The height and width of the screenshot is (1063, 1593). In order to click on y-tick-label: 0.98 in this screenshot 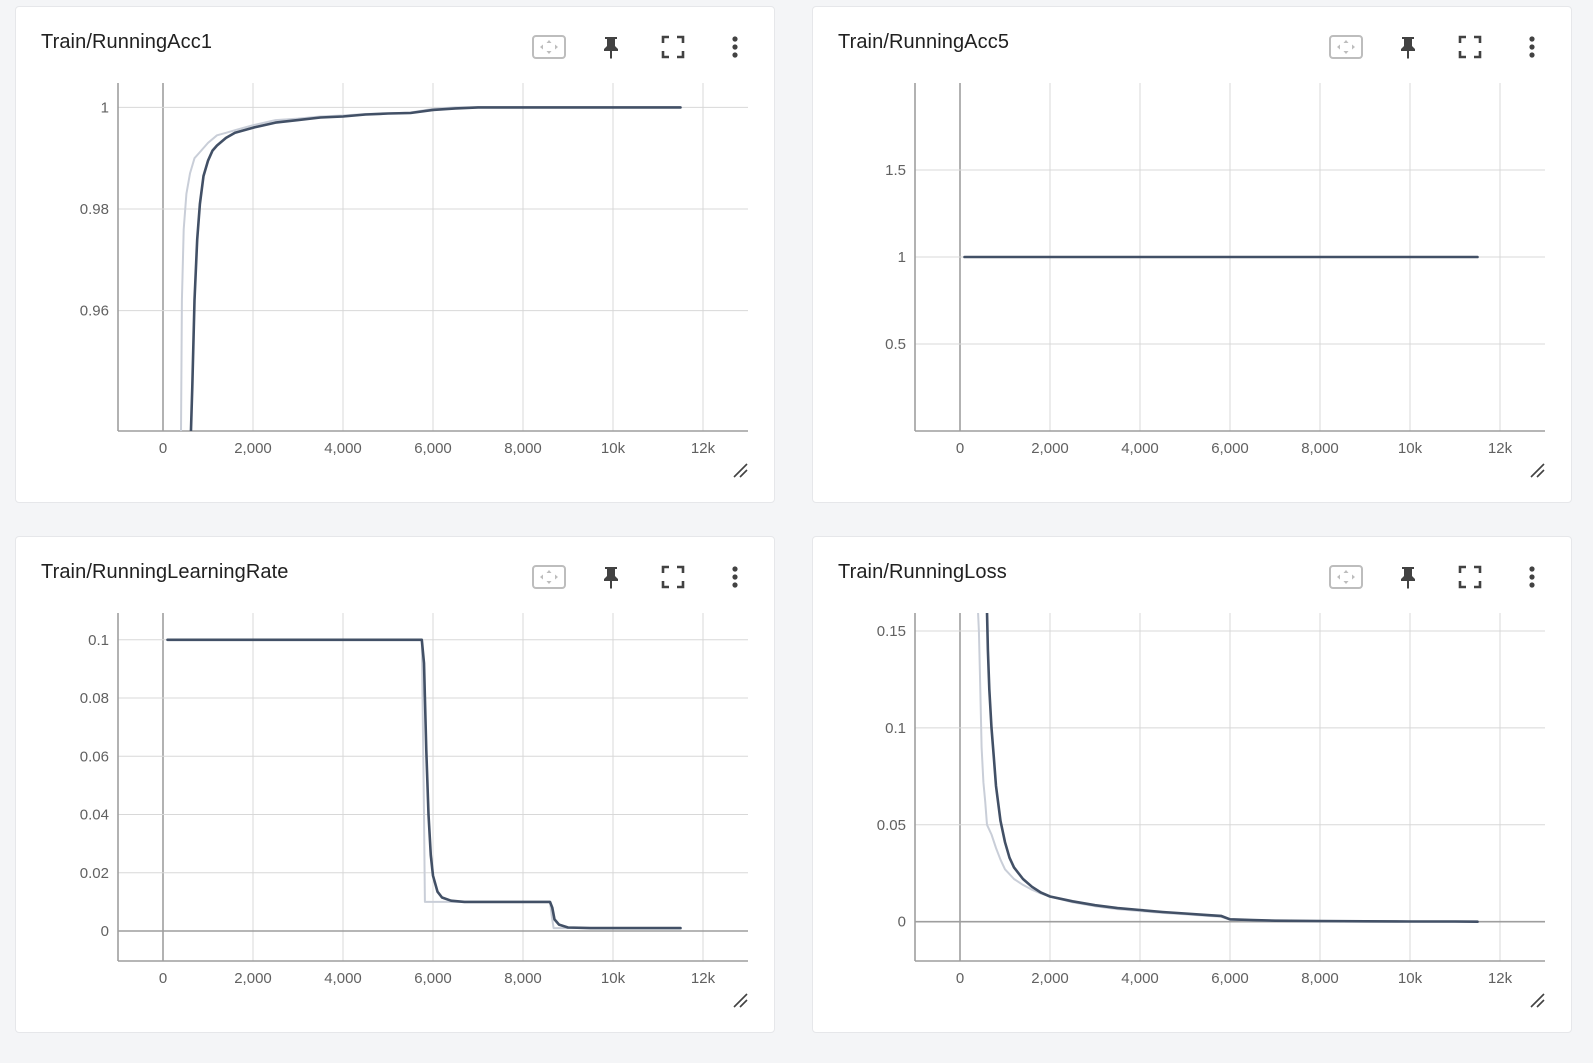, I will do `click(94, 209)`.